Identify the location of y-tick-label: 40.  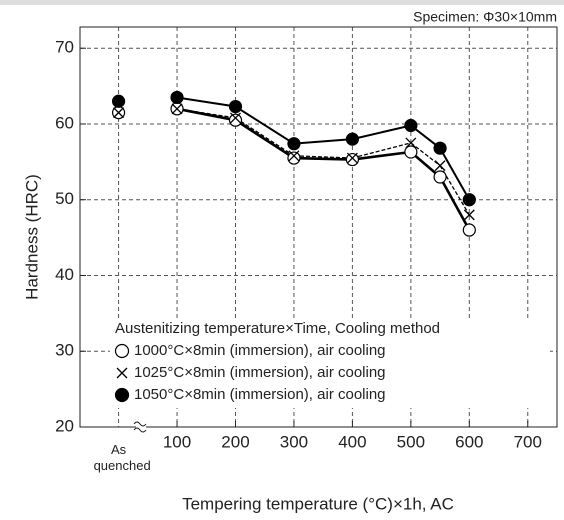
(64, 274).